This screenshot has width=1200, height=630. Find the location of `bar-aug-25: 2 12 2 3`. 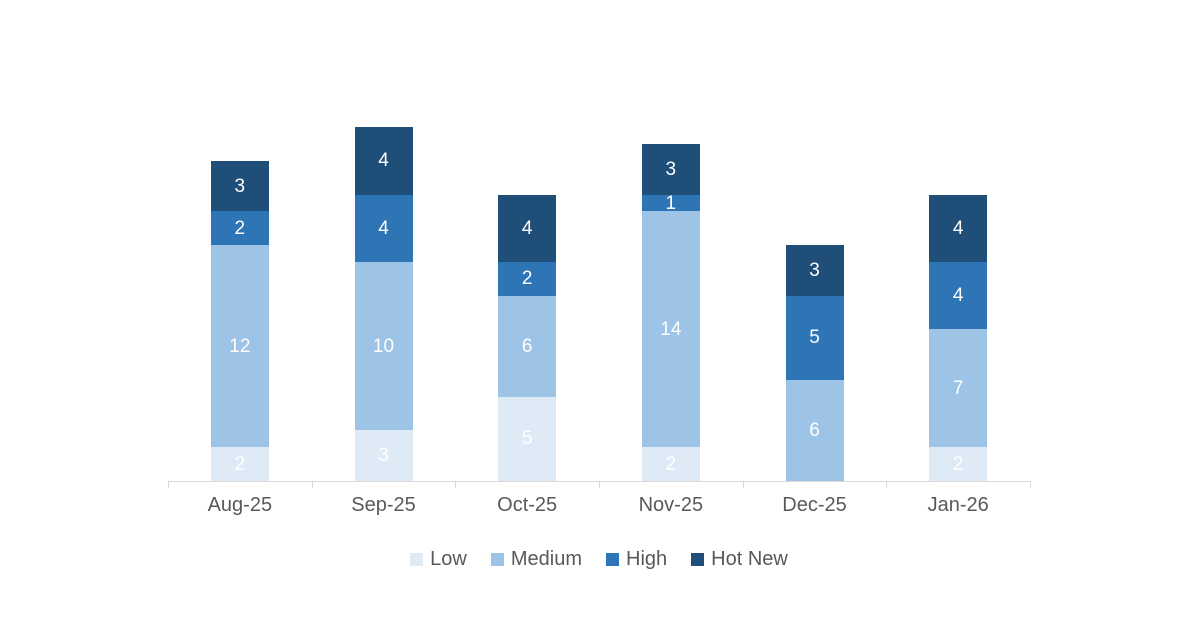

bar-aug-25: 2 12 2 3 is located at coordinates (239, 320).